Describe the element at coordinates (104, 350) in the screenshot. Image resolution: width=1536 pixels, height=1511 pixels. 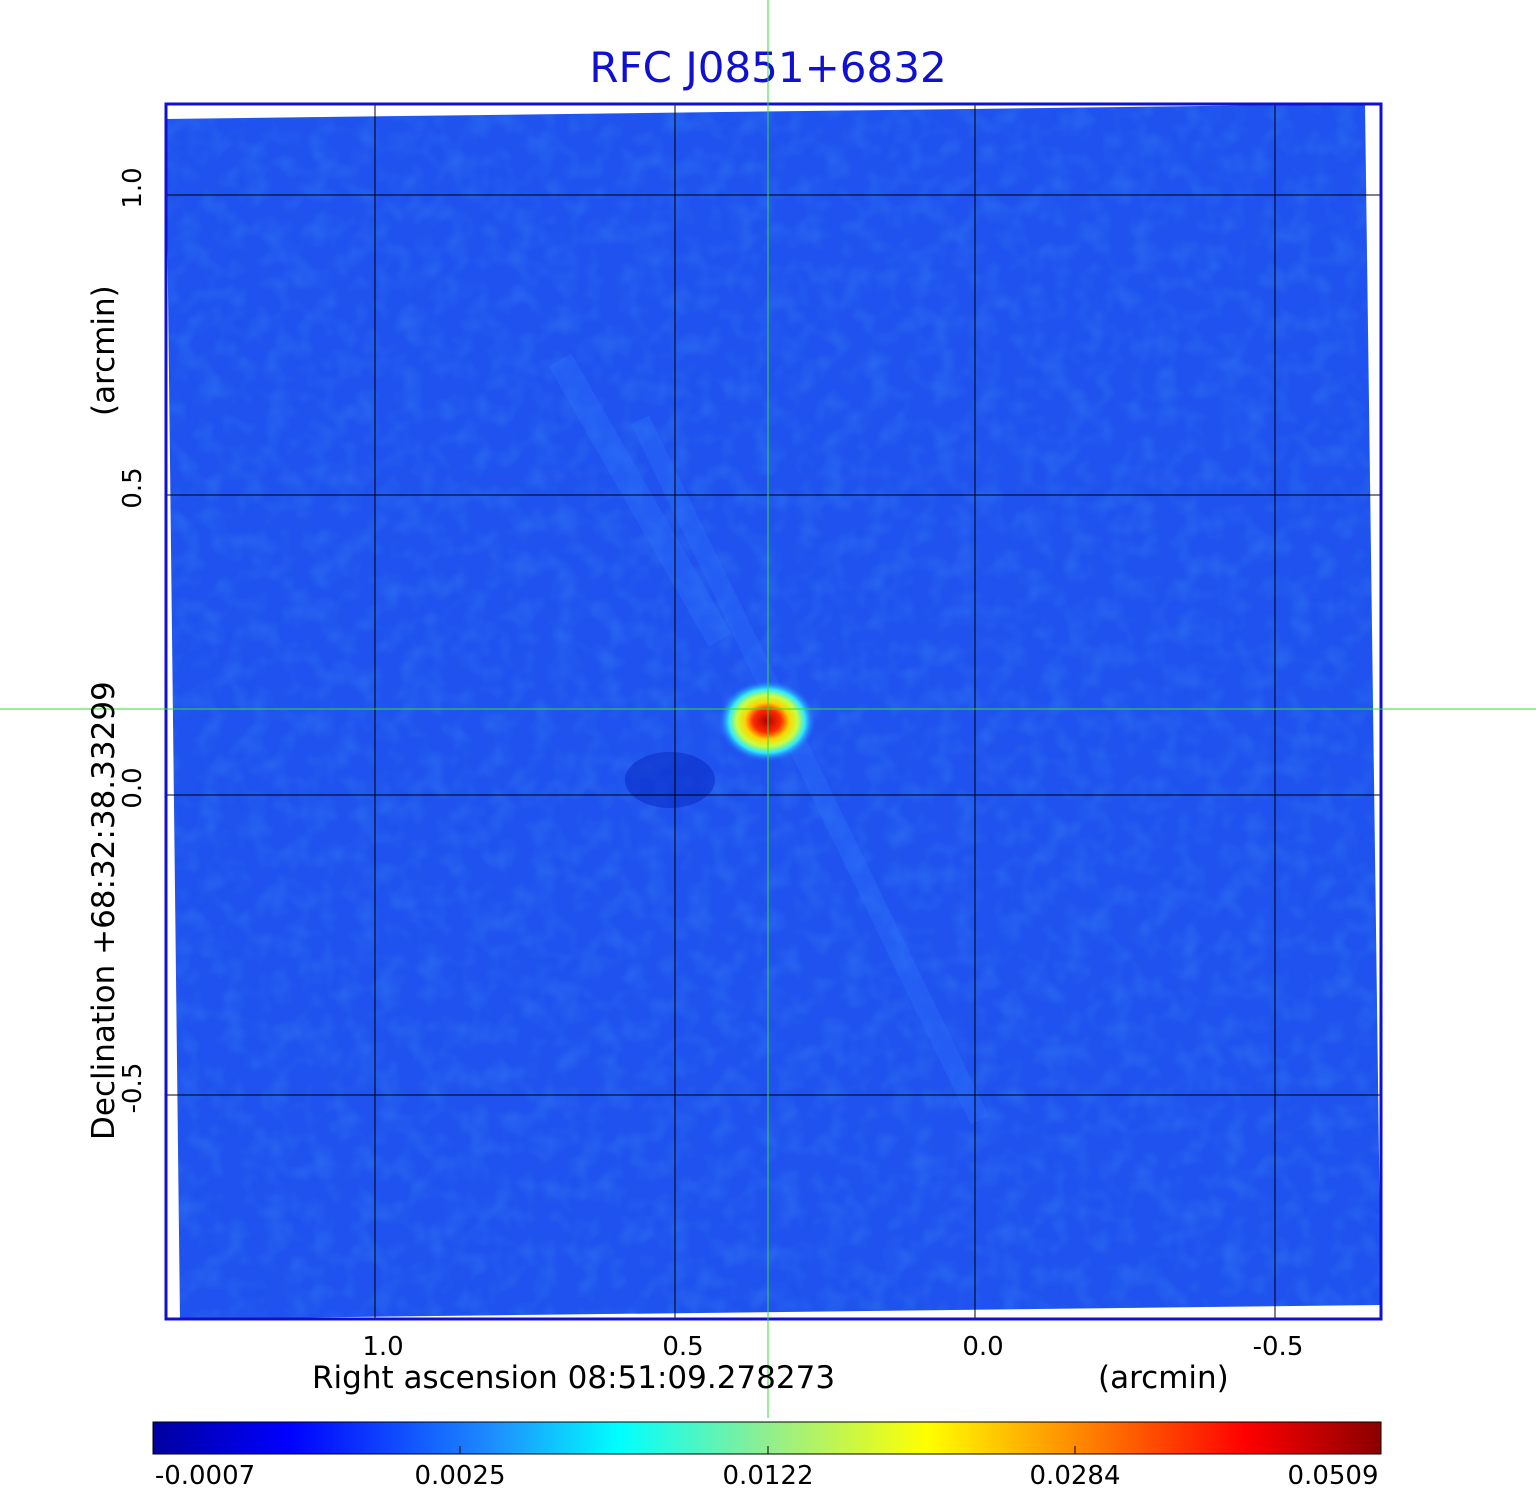
I see `y-axis-unit: (arcmin)` at that location.